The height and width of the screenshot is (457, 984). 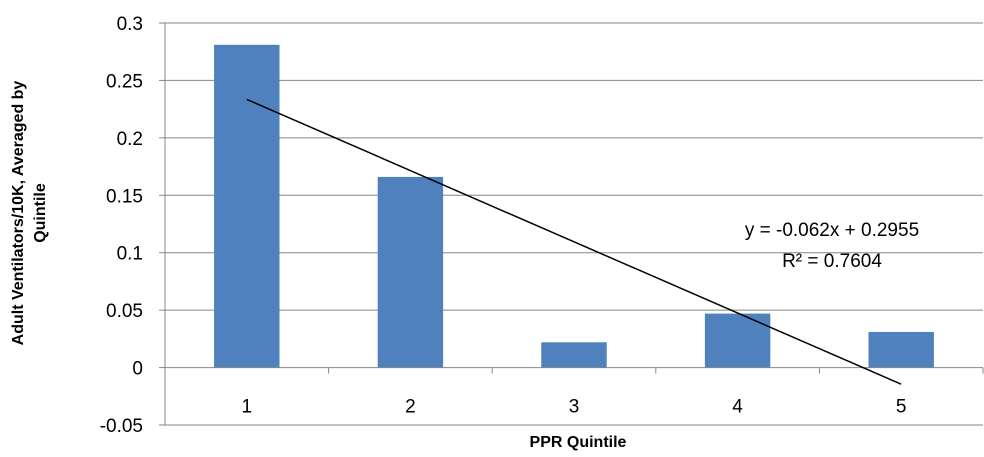 I want to click on y-tick-label: 0.15, so click(x=124, y=196).